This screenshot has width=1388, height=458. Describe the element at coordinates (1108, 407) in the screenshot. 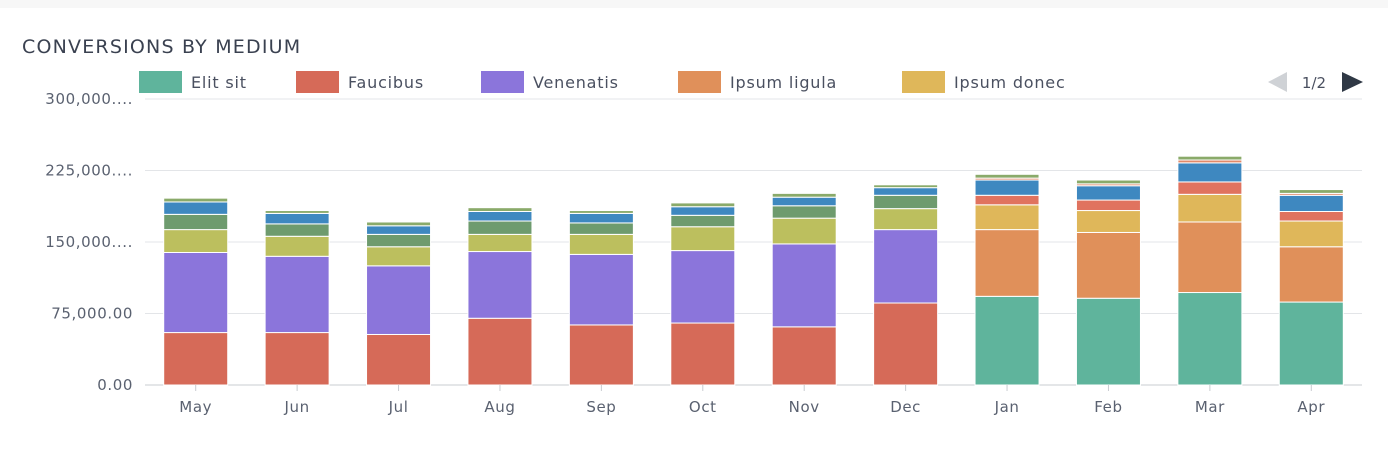

I see `x-tick-label: Feb` at that location.